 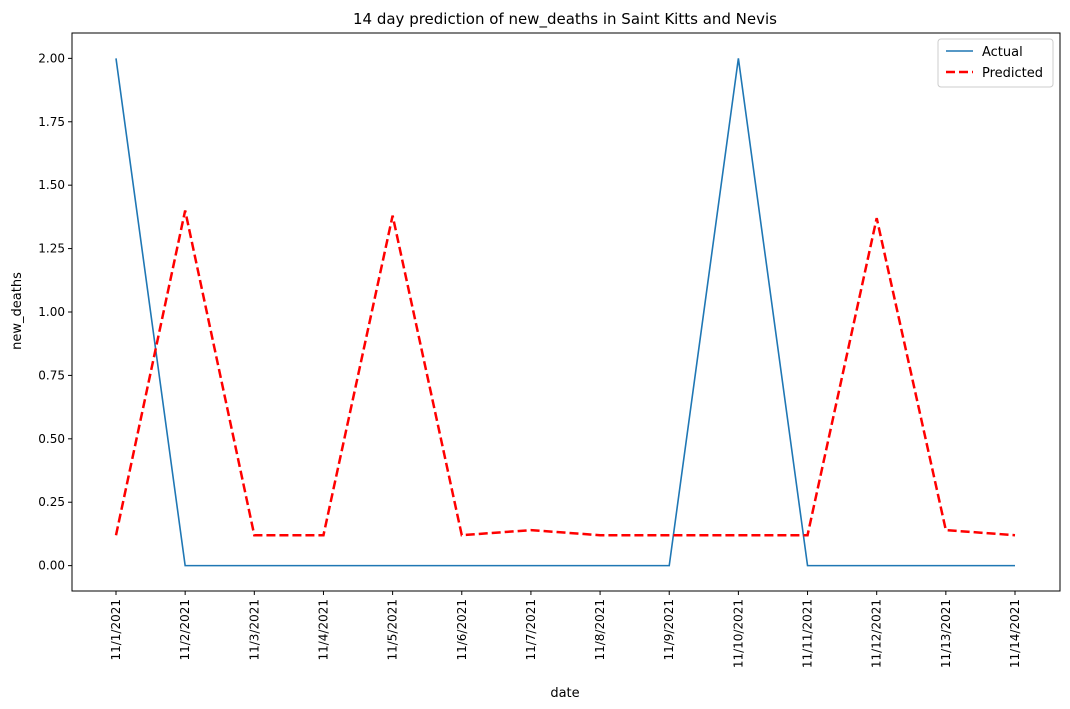 What do you see at coordinates (116, 630) in the screenshot?
I see `x-tick-label: 11/1/2021` at bounding box center [116, 630].